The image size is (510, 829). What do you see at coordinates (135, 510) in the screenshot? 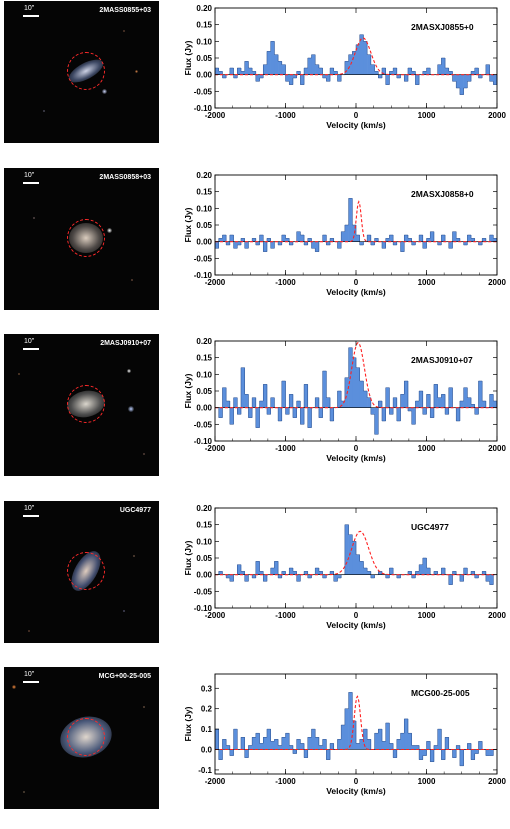
I see `galaxy-name: UGC4977` at bounding box center [135, 510].